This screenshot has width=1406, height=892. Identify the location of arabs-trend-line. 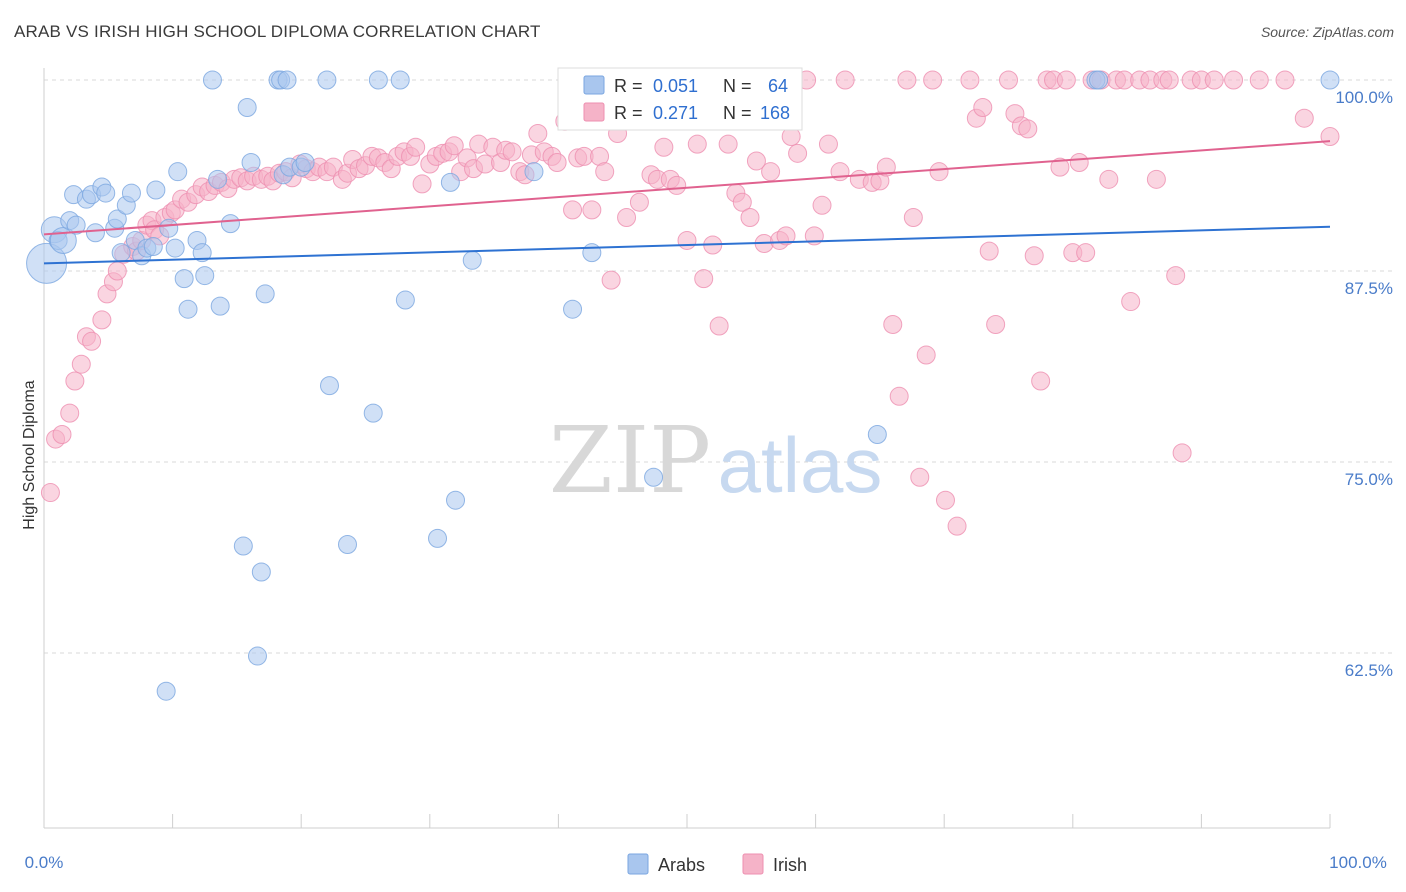
(687, 245).